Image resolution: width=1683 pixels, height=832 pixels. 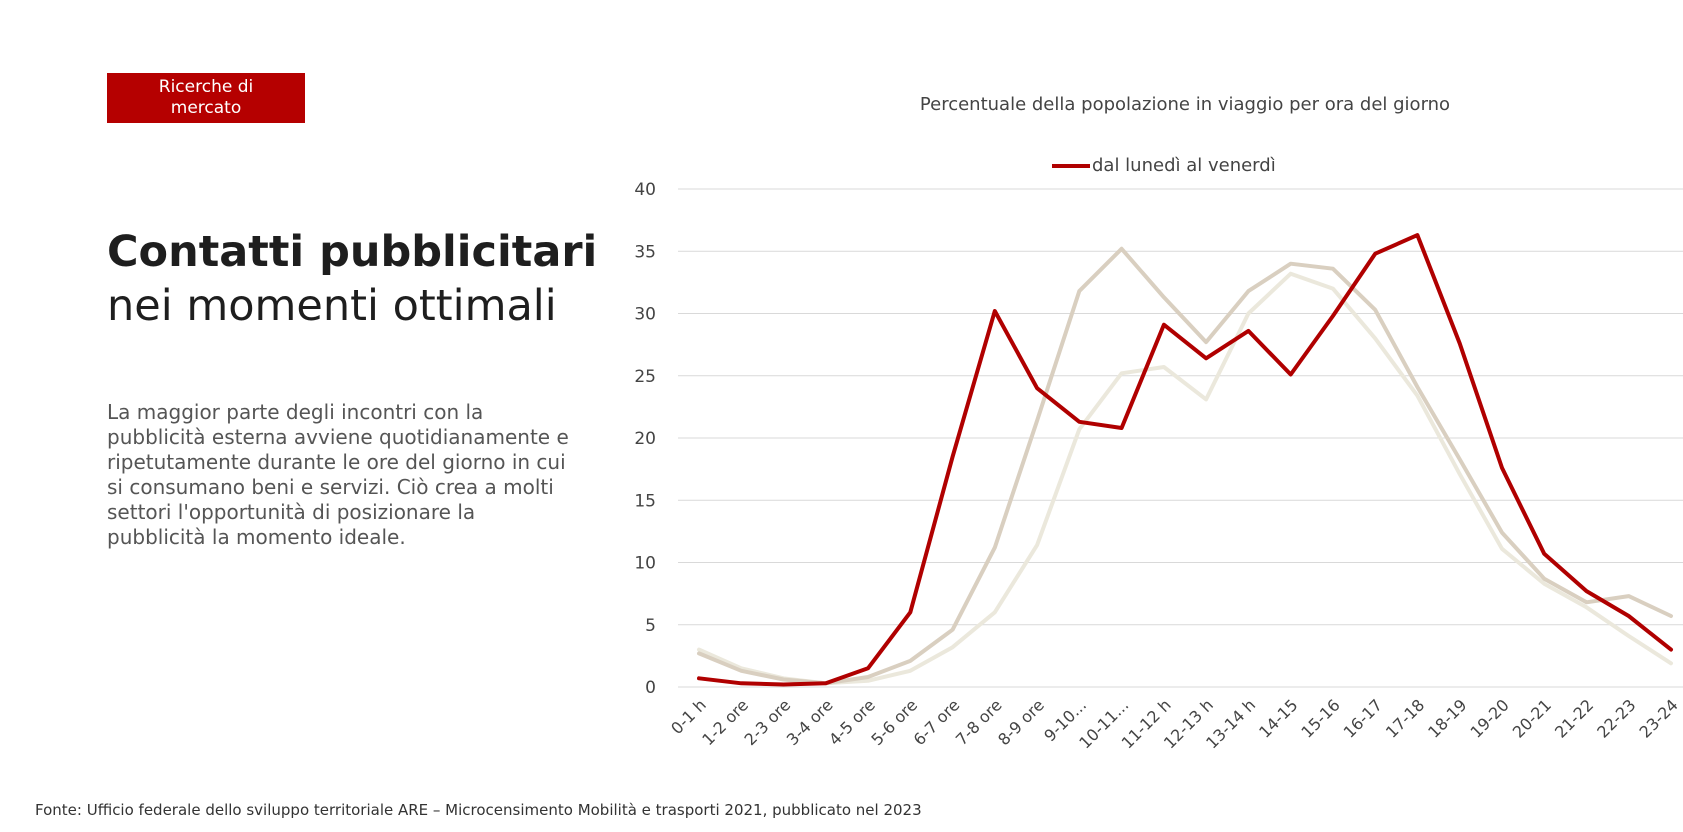 I want to click on x-tick-label: 18-19, so click(x=1447, y=718).